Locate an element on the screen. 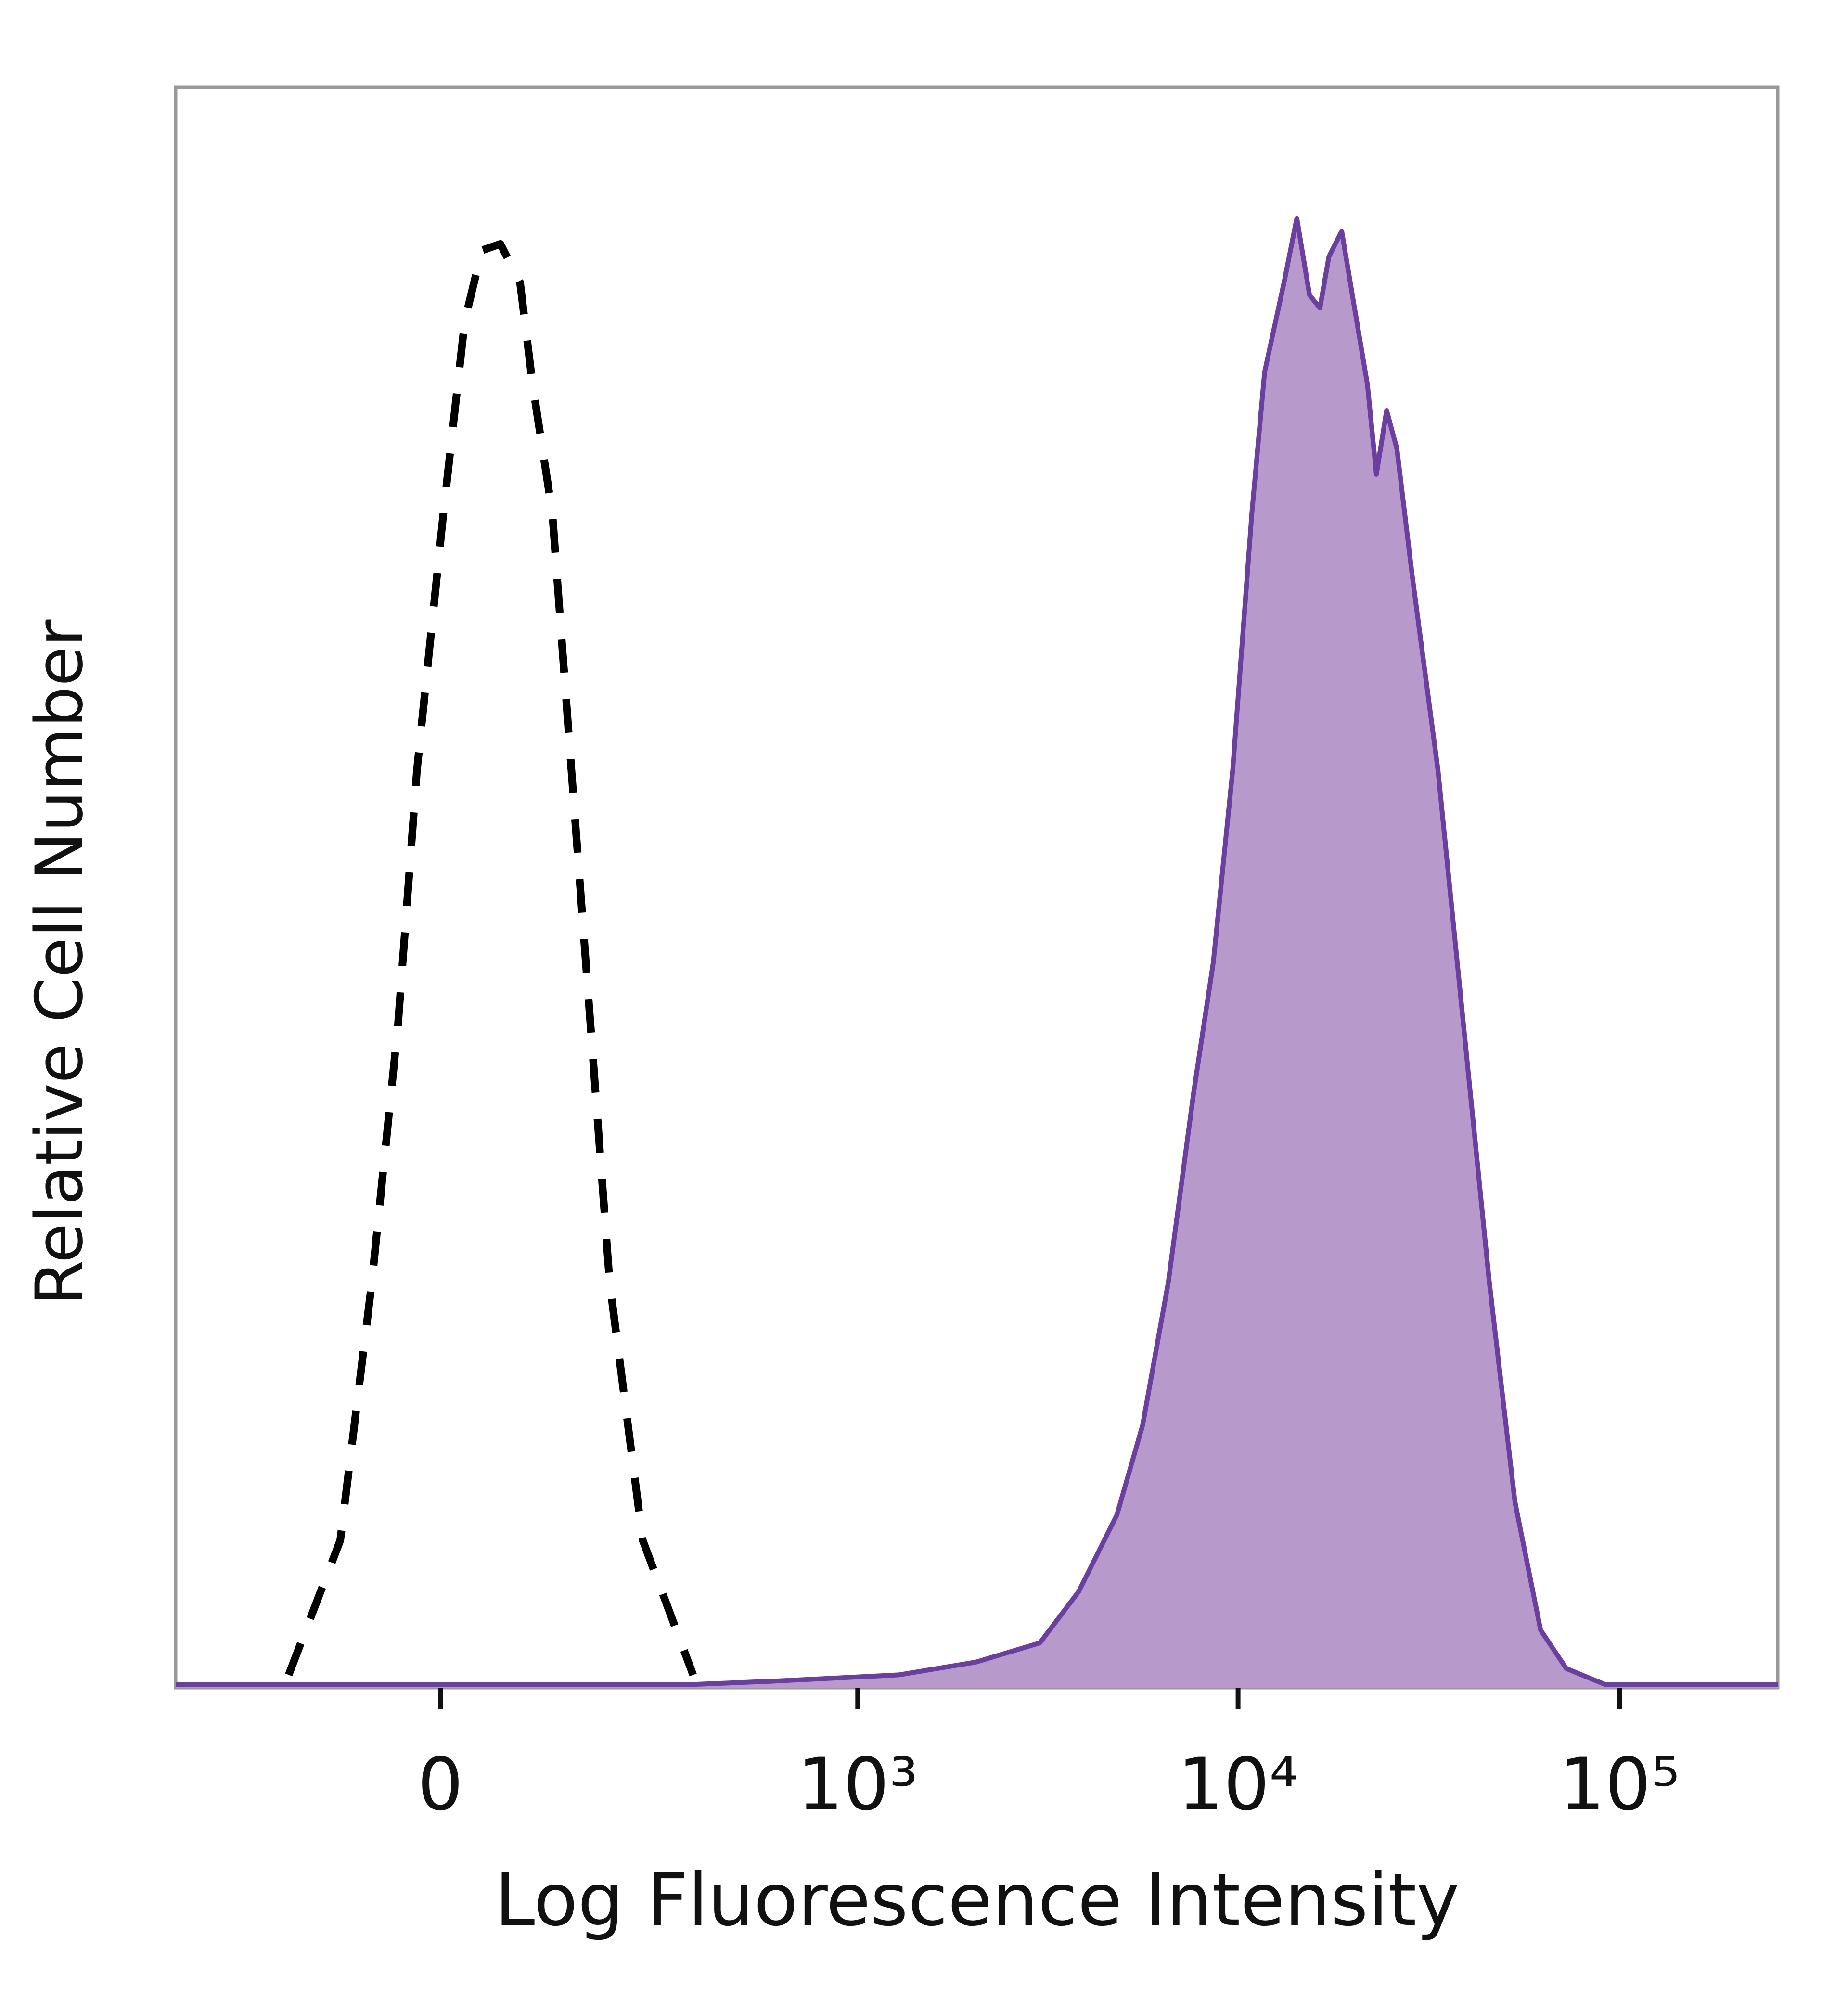 The height and width of the screenshot is (2000, 1848). x-tick-label: 10³ is located at coordinates (857, 1785).